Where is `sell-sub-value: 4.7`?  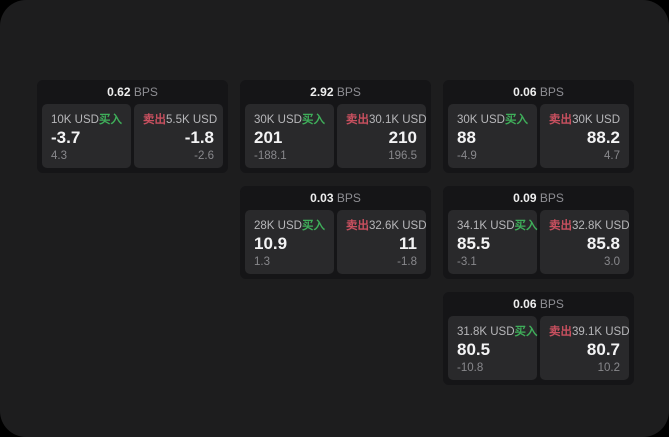 sell-sub-value: 4.7 is located at coordinates (612, 156).